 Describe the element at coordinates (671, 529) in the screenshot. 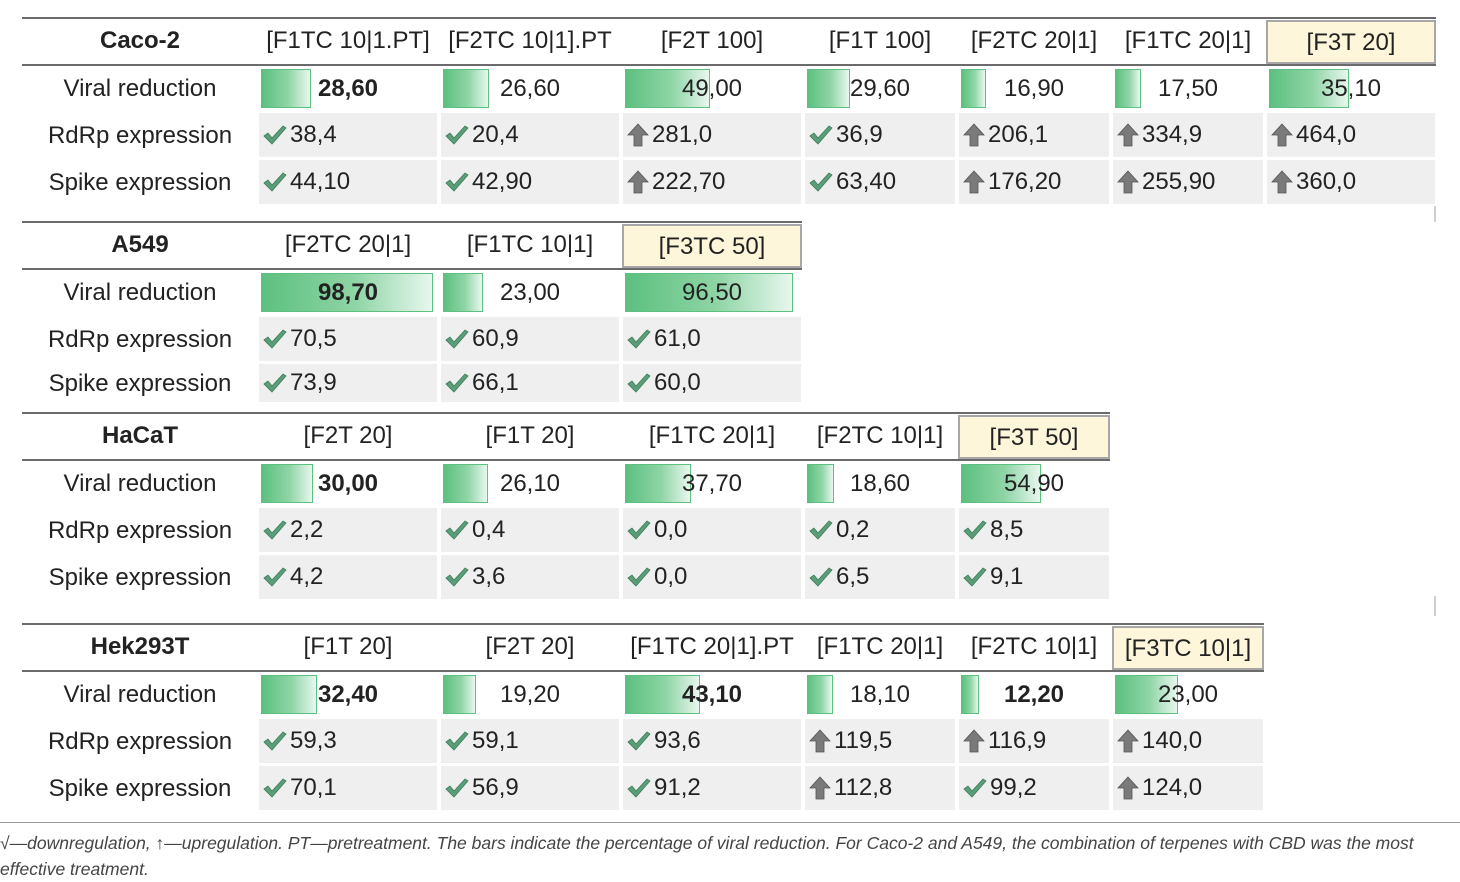

I see `rdrp-value: 0,0` at that location.